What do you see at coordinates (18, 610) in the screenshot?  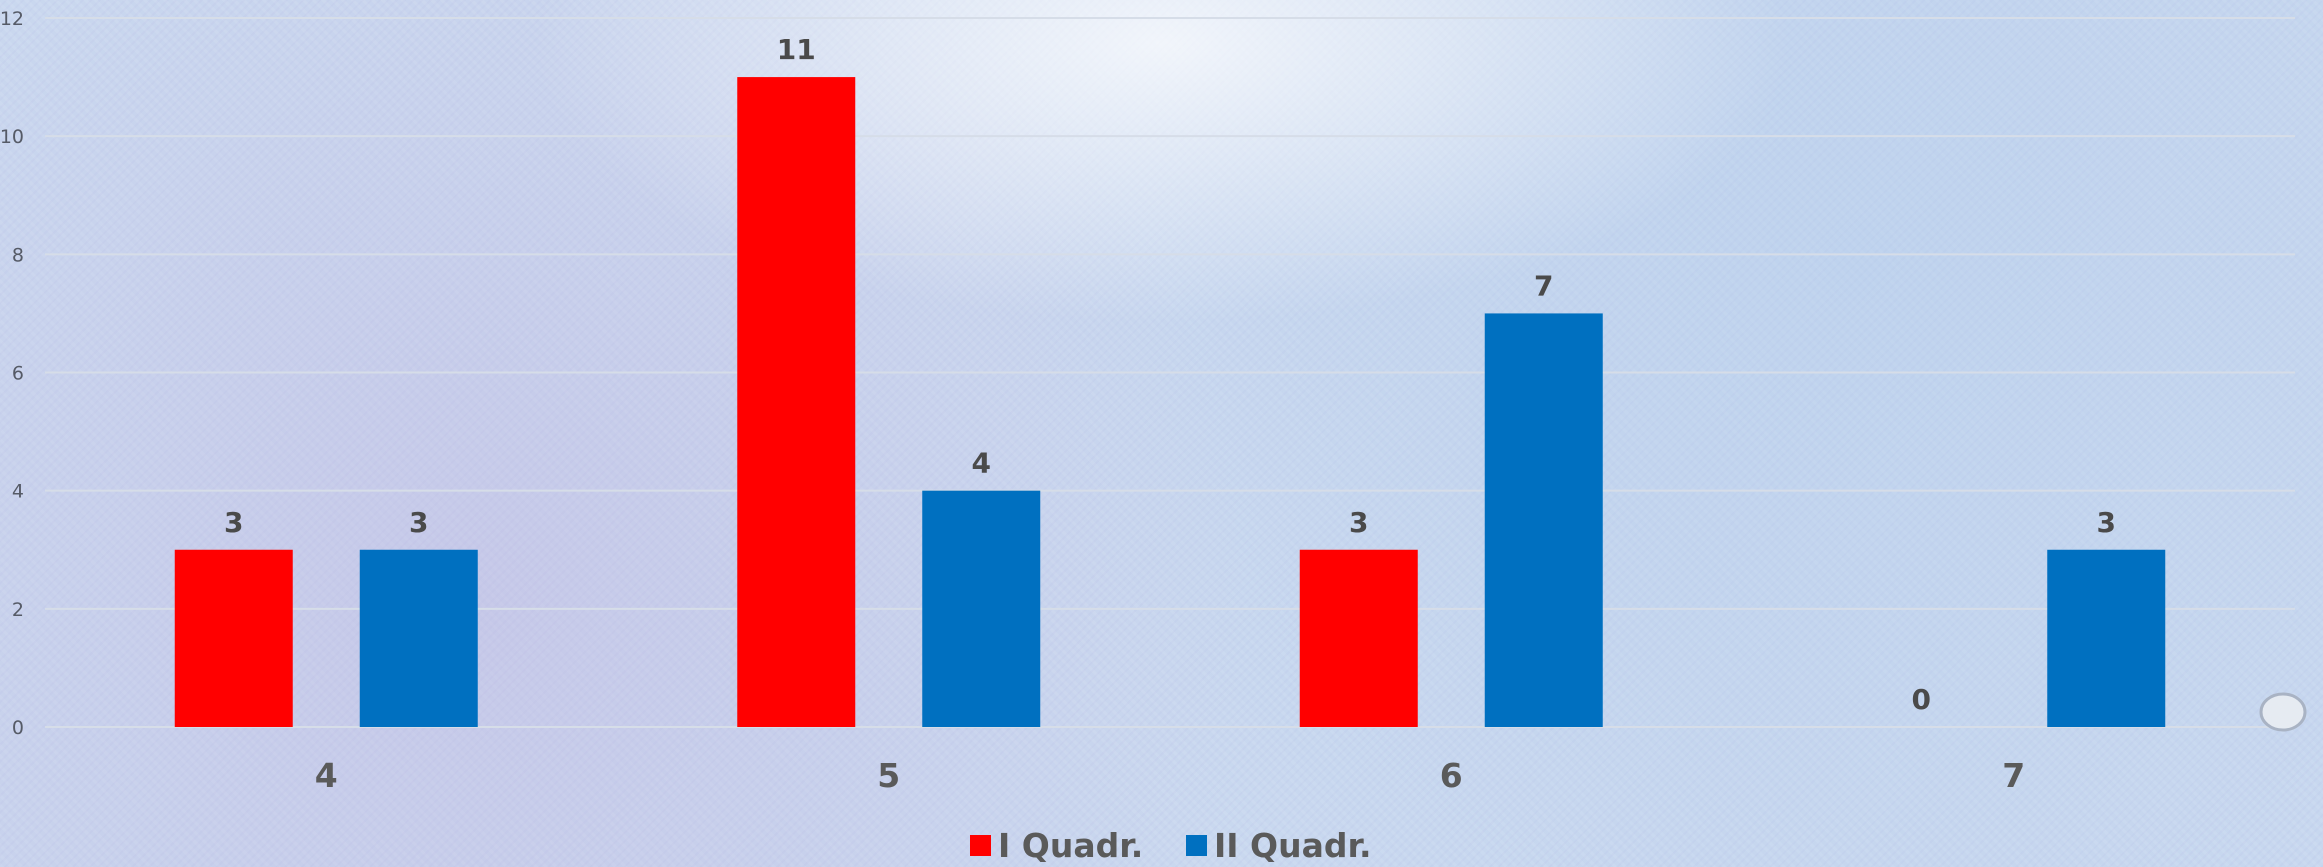 I see `y-tick-label: 2` at bounding box center [18, 610].